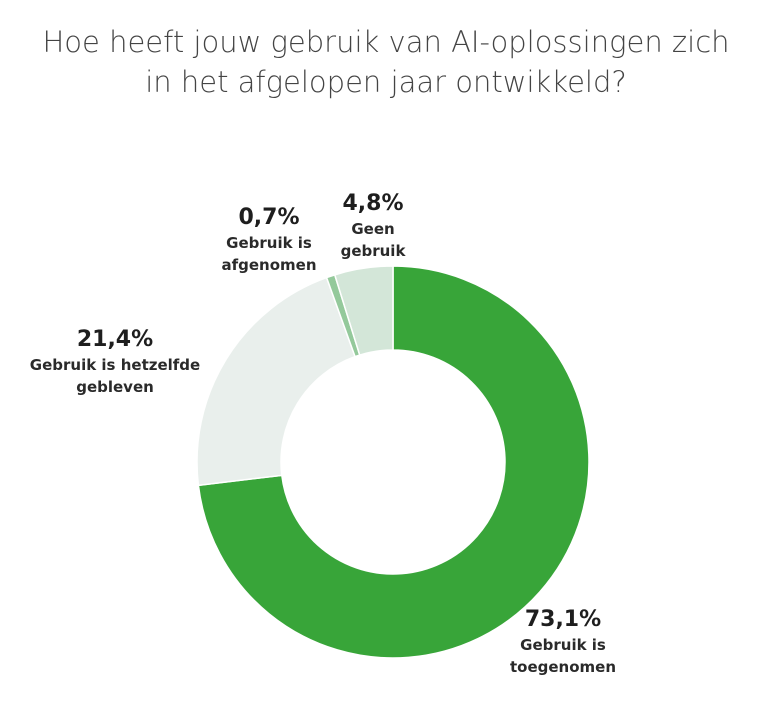  What do you see at coordinates (269, 217) in the screenshot?
I see `label-decreased-value: 0,7%` at bounding box center [269, 217].